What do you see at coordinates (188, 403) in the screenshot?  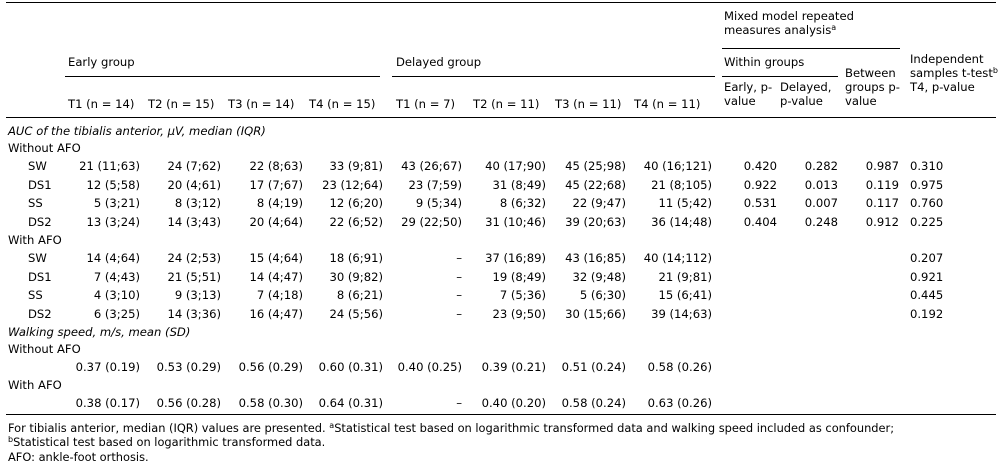 I see `speed-cell: 0.56 (0.28)` at bounding box center [188, 403].